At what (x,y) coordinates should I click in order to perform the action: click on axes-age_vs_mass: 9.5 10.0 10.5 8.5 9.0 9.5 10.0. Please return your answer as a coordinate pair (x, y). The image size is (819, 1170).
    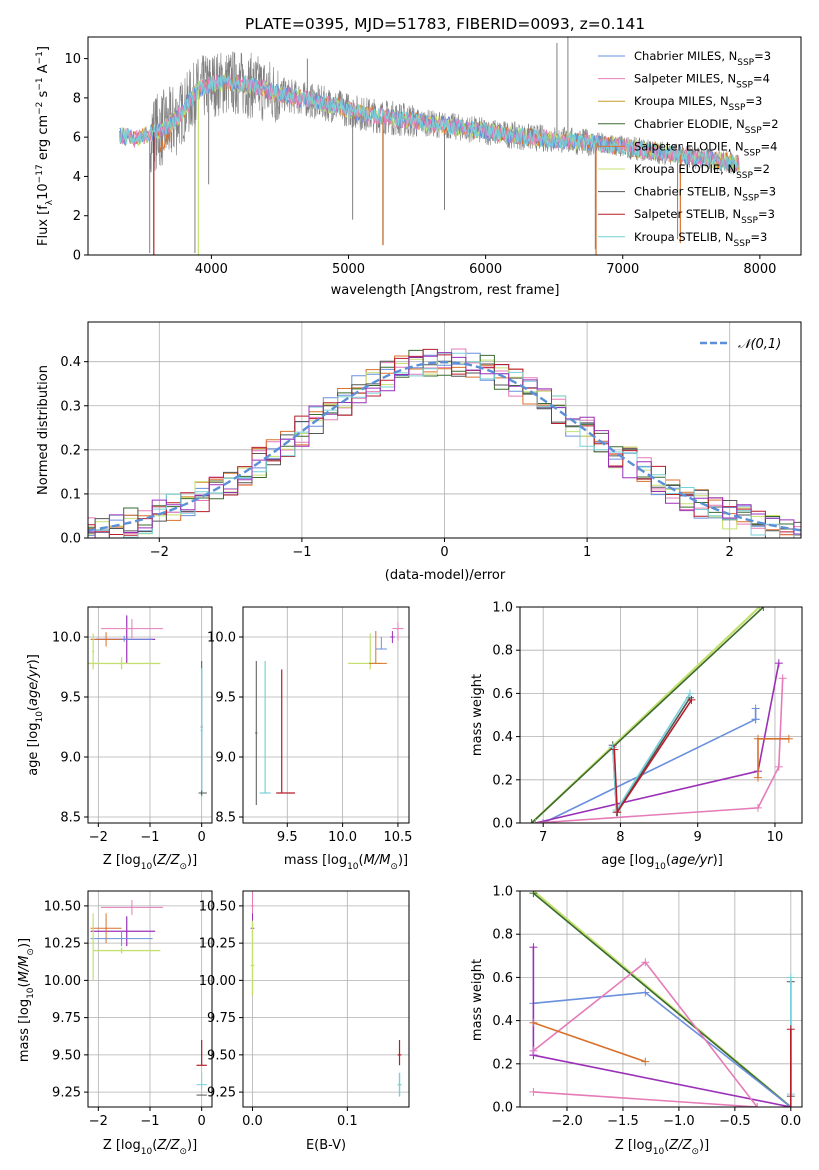
    Looking at the image, I should click on (309, 725).